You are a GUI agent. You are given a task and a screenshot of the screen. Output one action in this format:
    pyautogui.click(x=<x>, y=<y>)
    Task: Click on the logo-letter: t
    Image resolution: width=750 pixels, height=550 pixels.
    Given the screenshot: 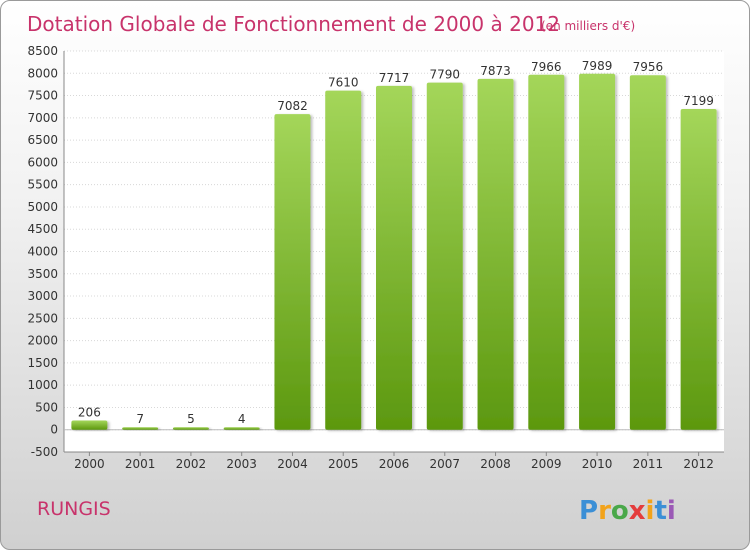 What is the action you would take?
    pyautogui.click(x=660, y=511)
    